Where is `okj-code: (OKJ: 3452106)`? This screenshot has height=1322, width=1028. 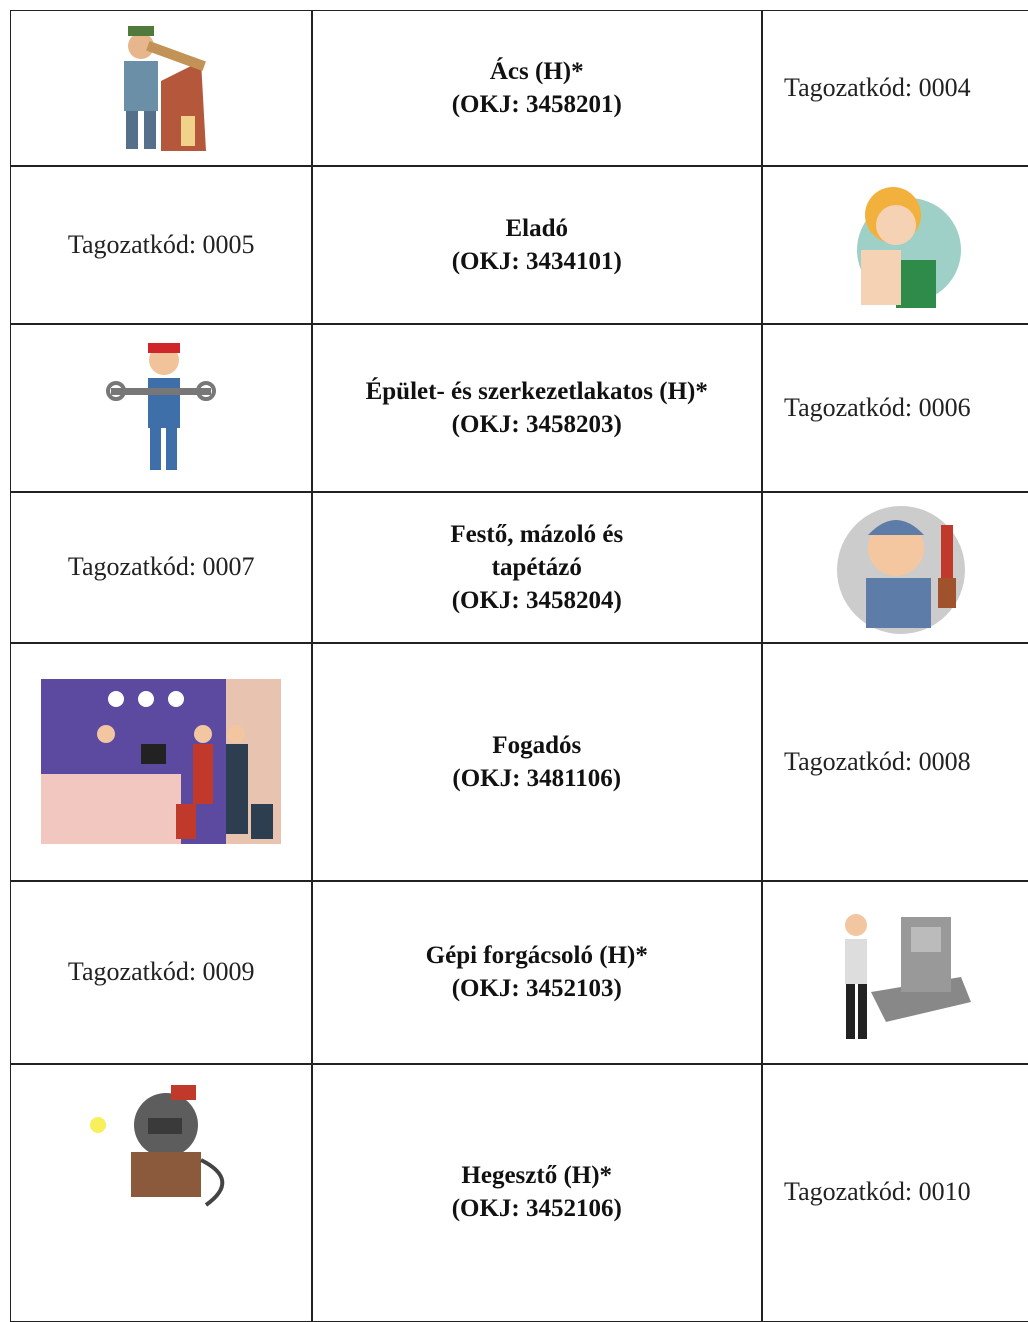
okj-code: (OKJ: 3452106) is located at coordinates (536, 1209).